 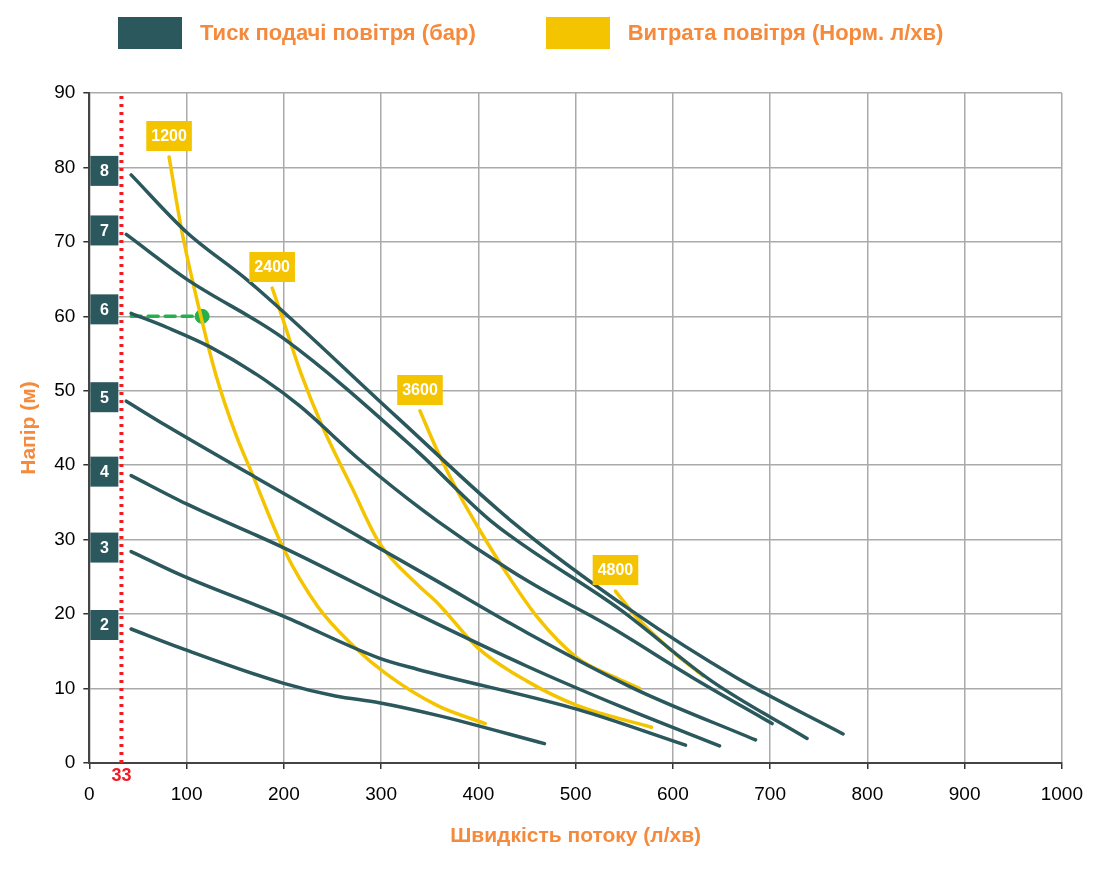 What do you see at coordinates (104, 397) in the screenshot?
I see `series-label: 5` at bounding box center [104, 397].